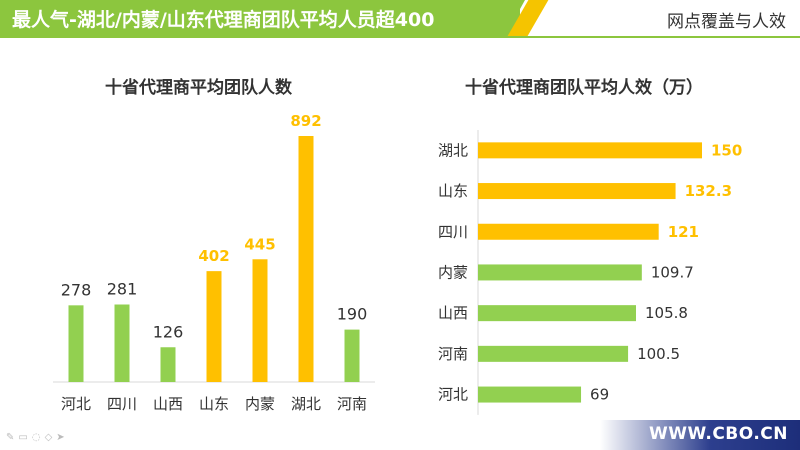 The width and height of the screenshot is (800, 450). Describe the element at coordinates (23, 437) in the screenshot. I see `comment-icon: ▭` at that location.